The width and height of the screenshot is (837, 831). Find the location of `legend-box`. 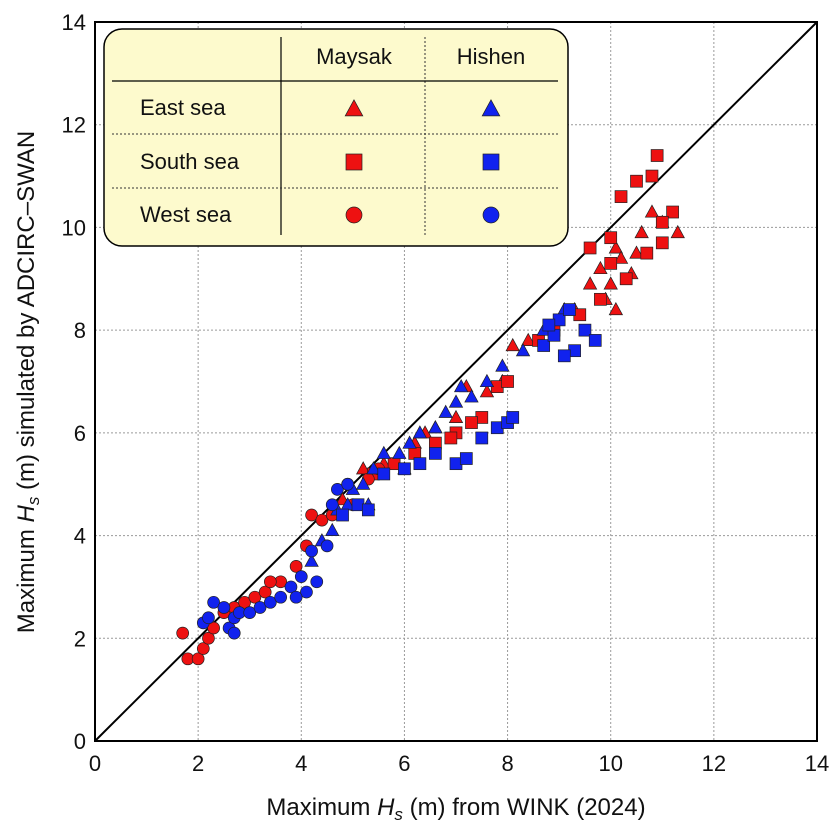

legend-box is located at coordinates (336, 137).